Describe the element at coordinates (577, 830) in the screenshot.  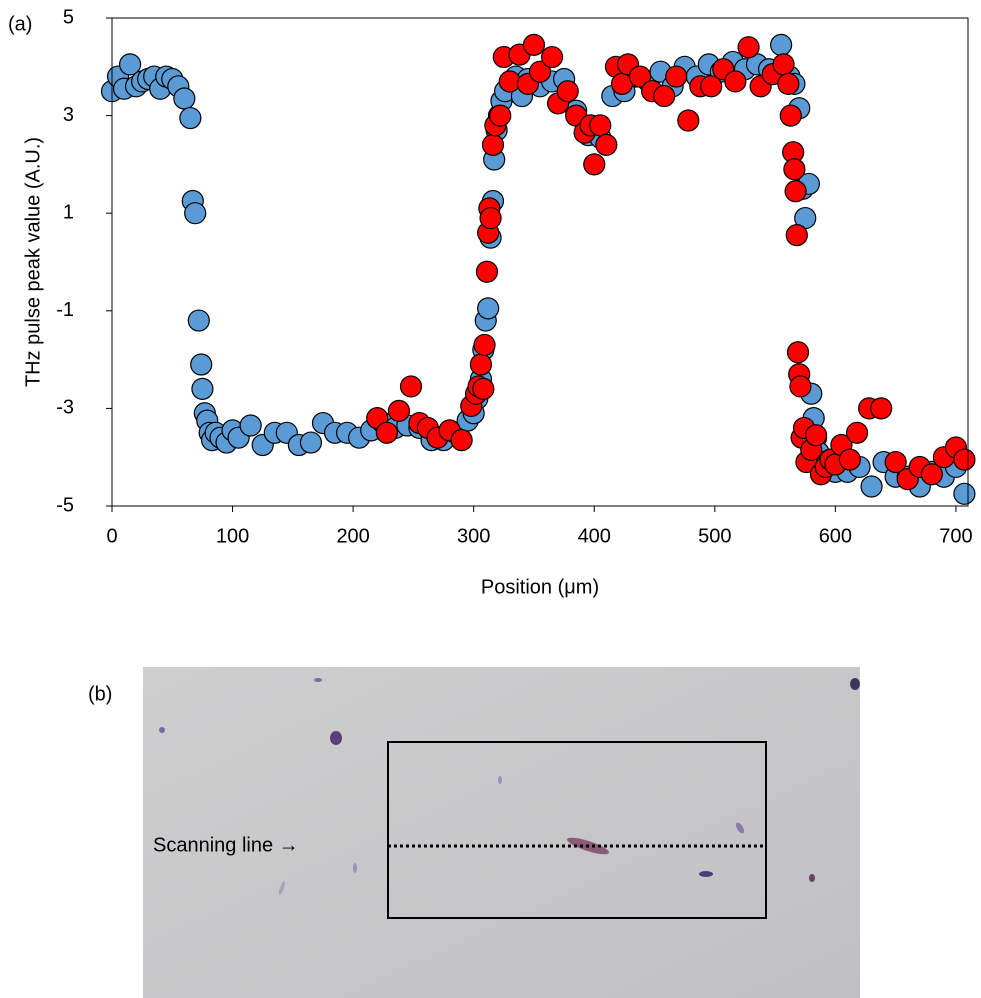
I see `scan-box` at that location.